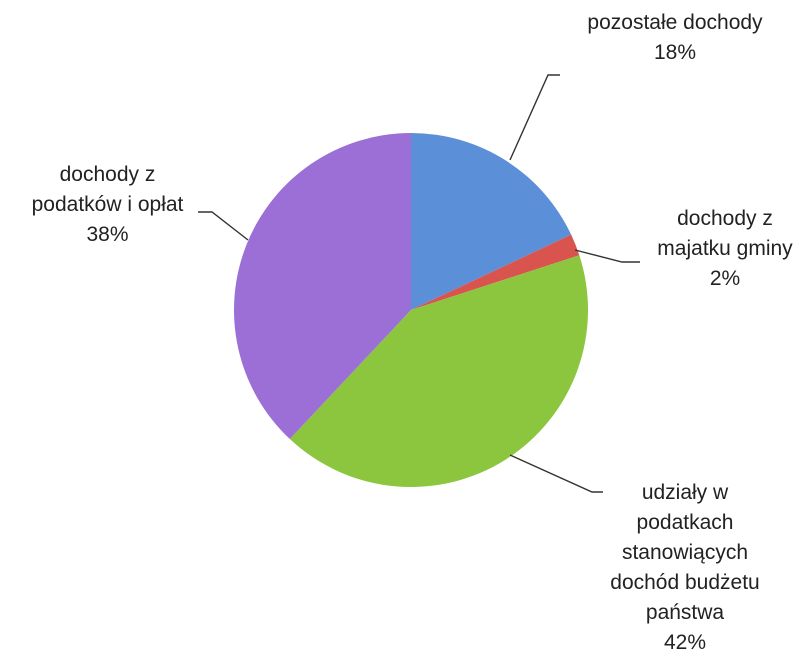 The image size is (811, 661). I want to click on slice-label-pozostale: pozostałe dochody 18%, so click(675, 38).